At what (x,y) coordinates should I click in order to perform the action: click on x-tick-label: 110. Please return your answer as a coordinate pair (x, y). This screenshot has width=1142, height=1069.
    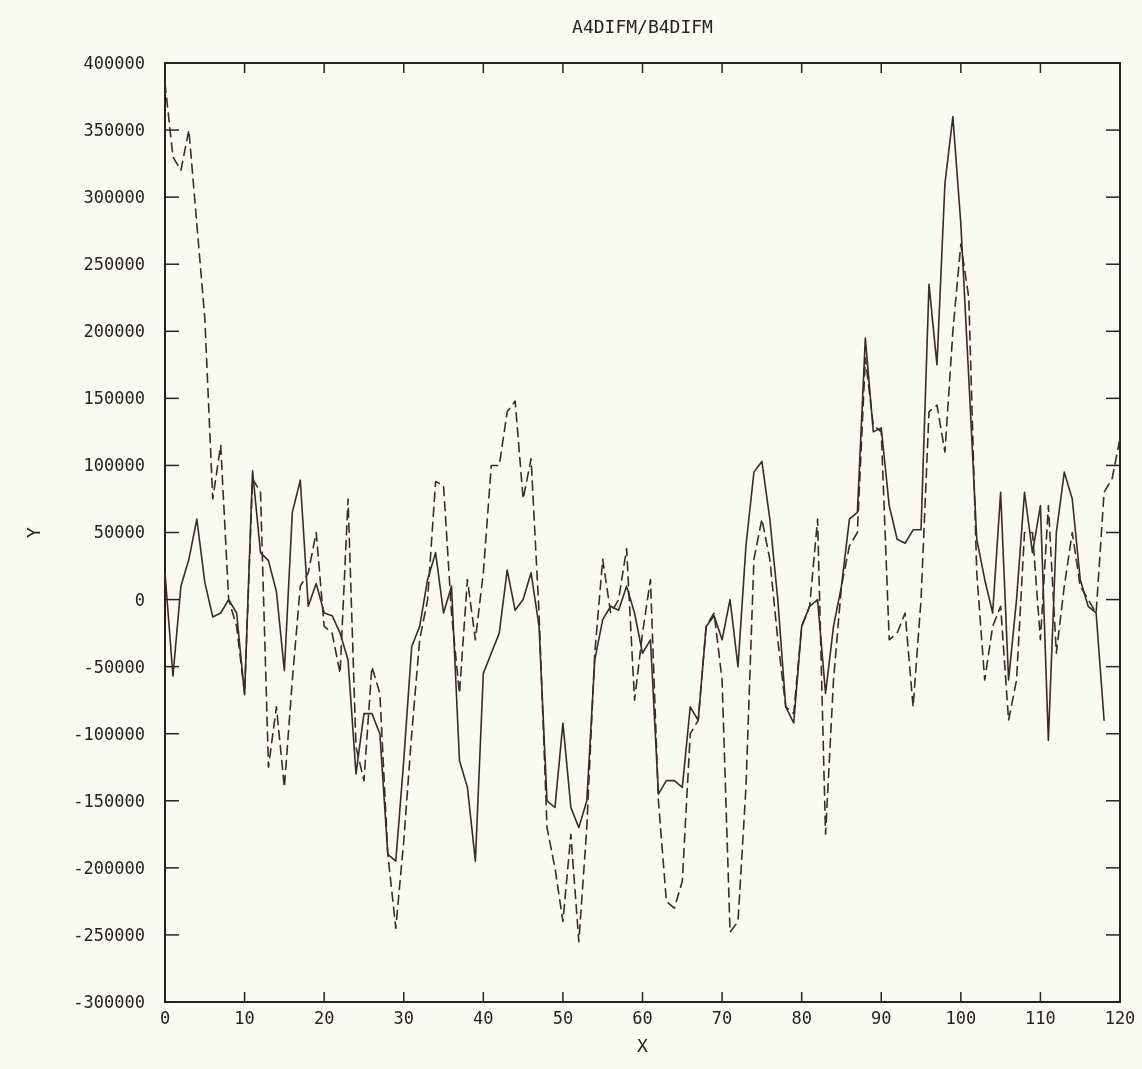
    Looking at the image, I should click on (1040, 1018).